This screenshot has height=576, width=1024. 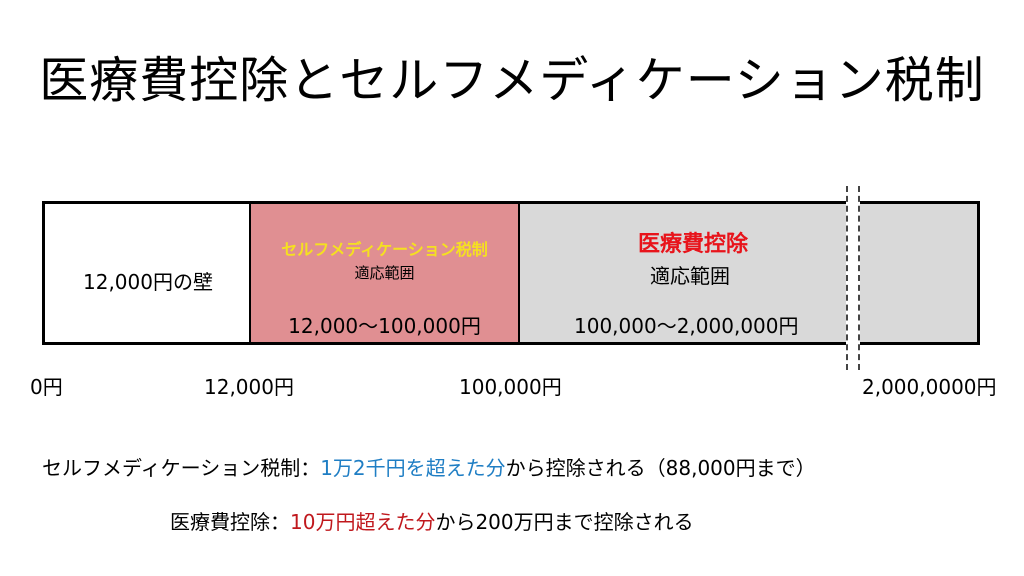 I want to click on self-medication-segment: セルフメディケーション税制 適応範囲 12,000〜100,000円, so click(x=385, y=273).